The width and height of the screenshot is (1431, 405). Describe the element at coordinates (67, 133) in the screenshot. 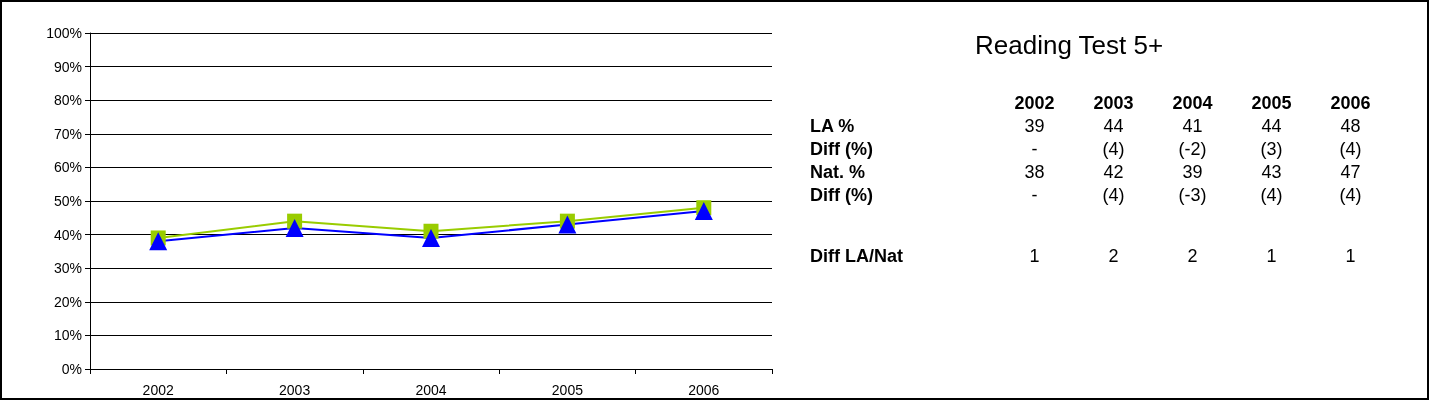

I see `y-tick-label: 70%` at that location.